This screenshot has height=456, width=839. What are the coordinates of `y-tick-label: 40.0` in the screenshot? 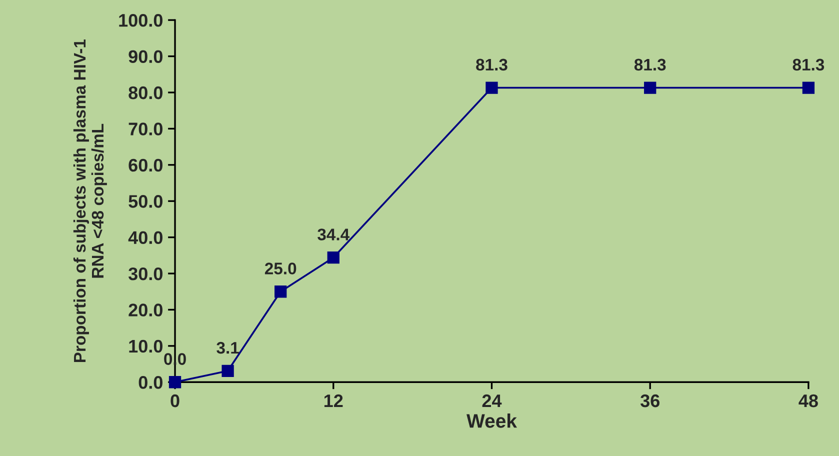 It's located at (145, 237).